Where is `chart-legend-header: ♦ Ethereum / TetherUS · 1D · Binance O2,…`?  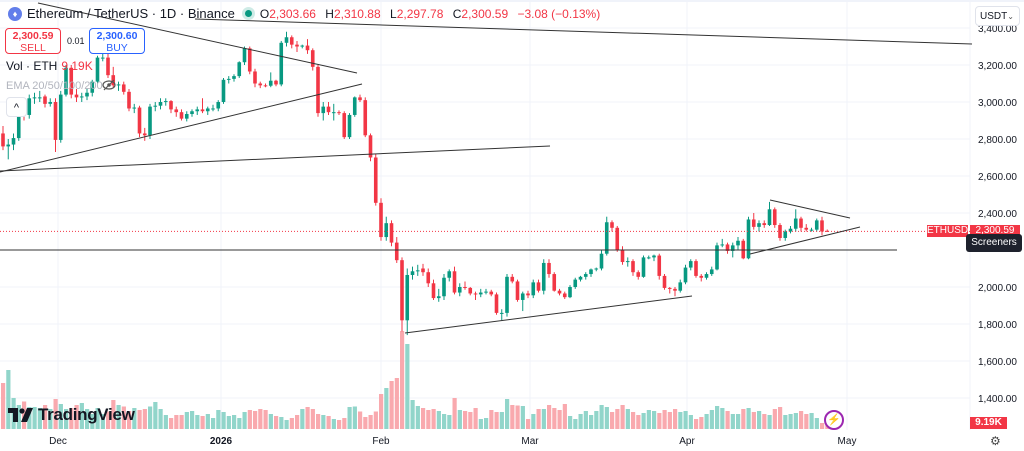
chart-legend-header: ♦ Ethereum / TetherUS · 1D · Binance O2,… is located at coordinates (307, 13).